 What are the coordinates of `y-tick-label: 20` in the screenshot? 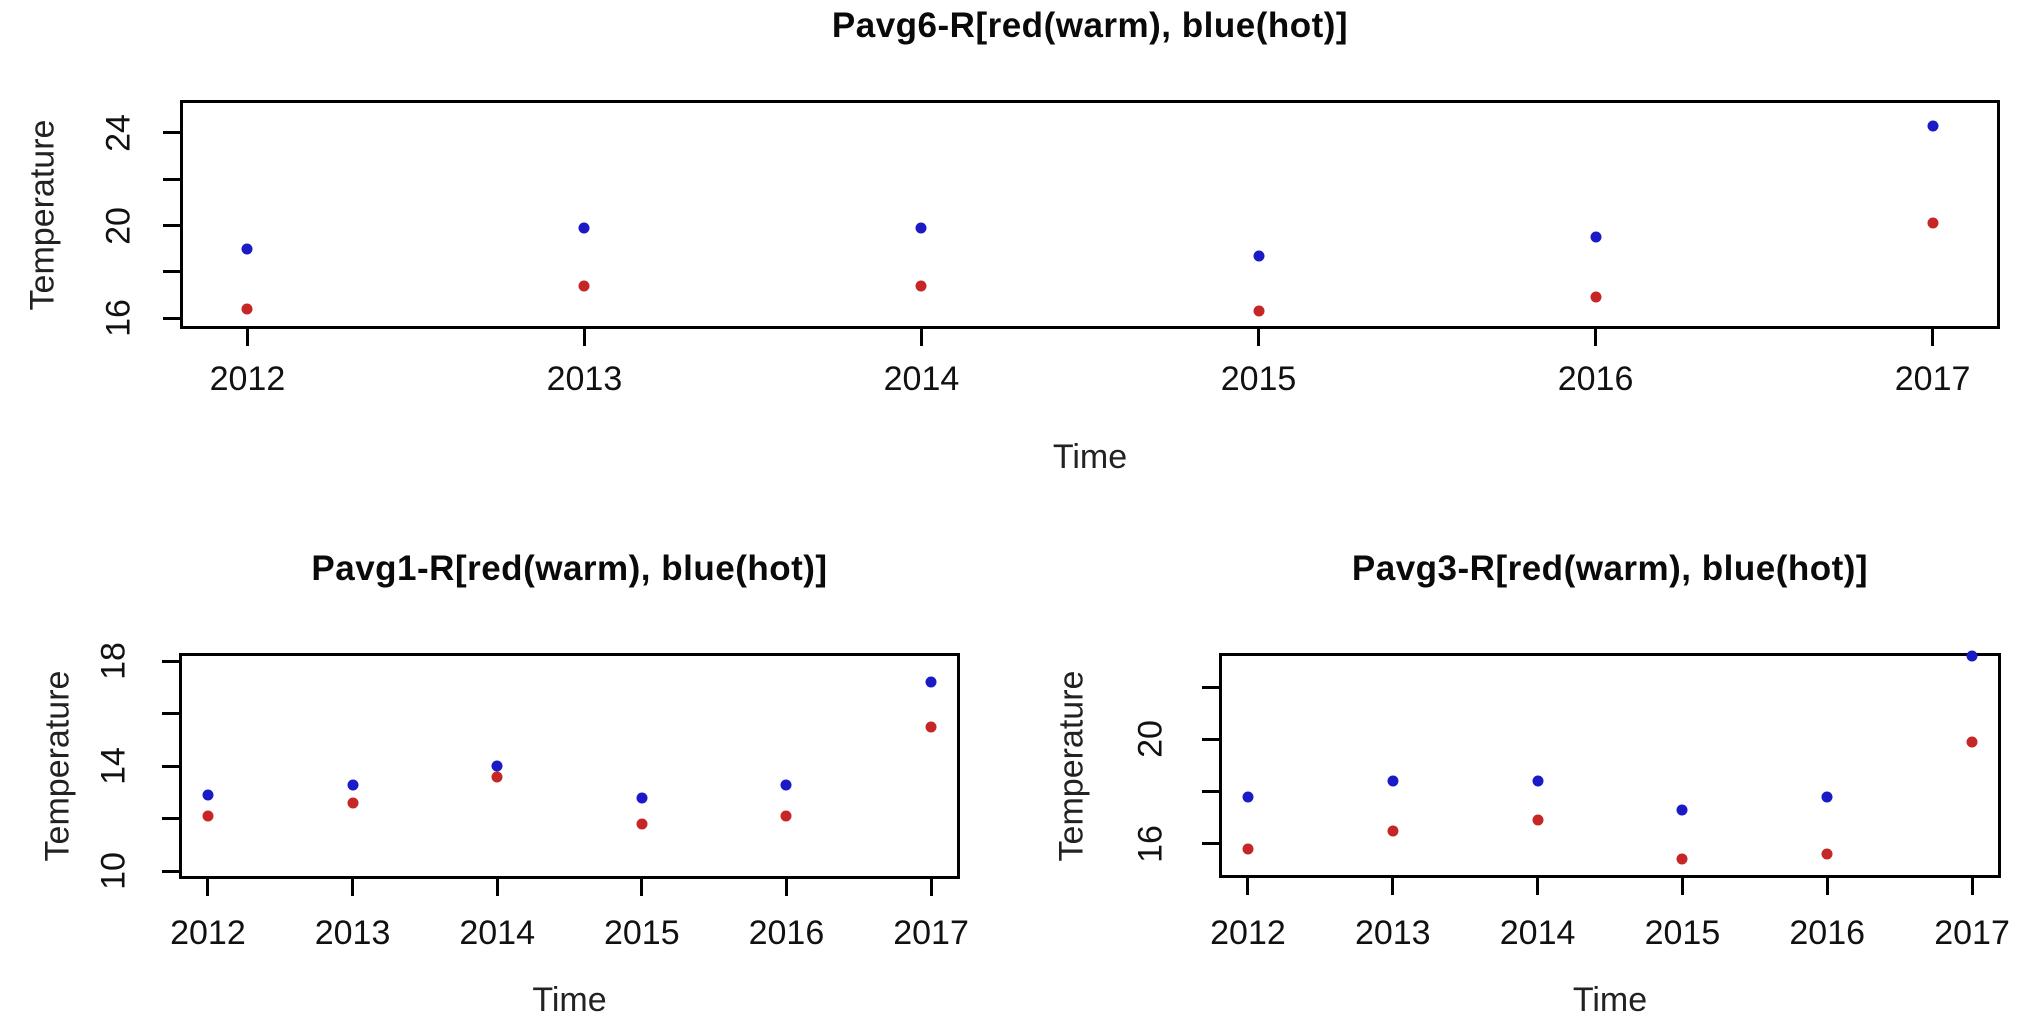 It's located at (1150, 739).